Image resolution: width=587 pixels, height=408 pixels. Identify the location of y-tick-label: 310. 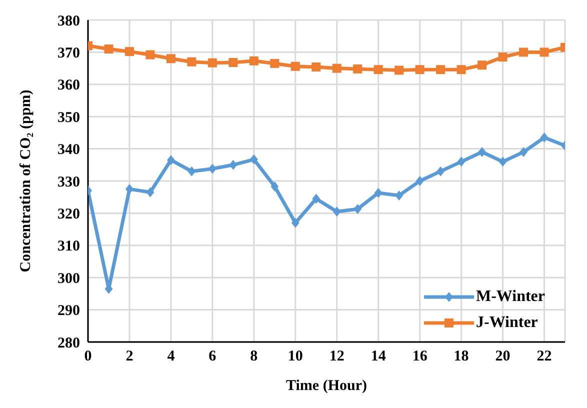
(69, 246).